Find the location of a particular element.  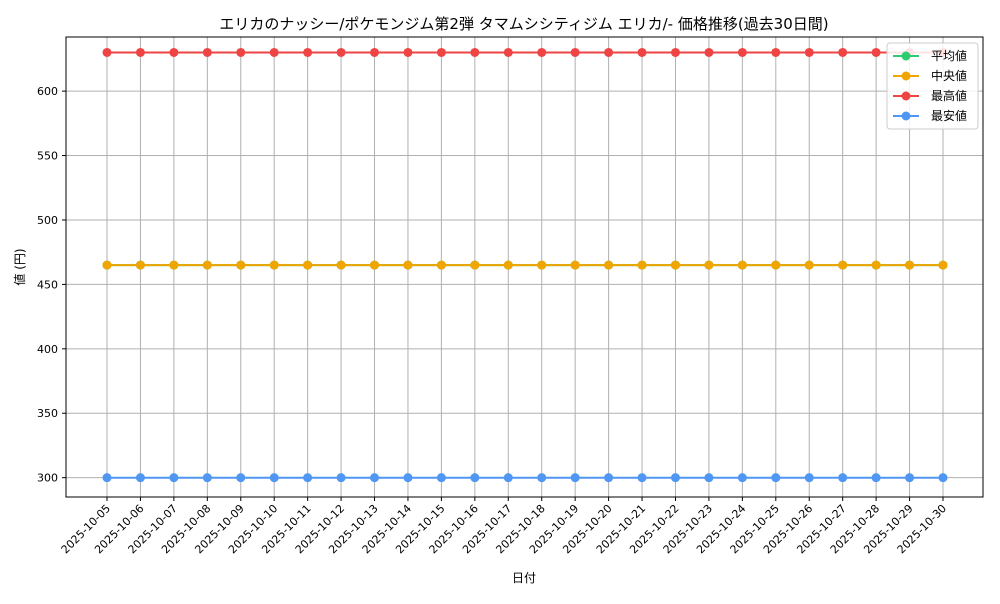

y-tick-label: 600 is located at coordinates (47, 91).